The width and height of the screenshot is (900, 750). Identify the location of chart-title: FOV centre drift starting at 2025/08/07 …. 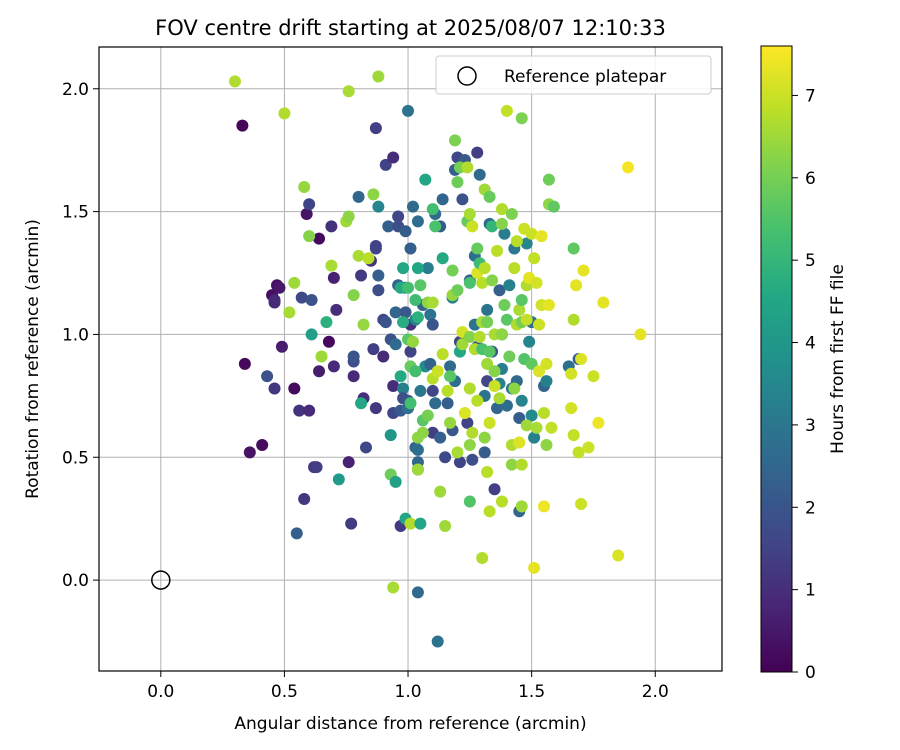
(410, 28).